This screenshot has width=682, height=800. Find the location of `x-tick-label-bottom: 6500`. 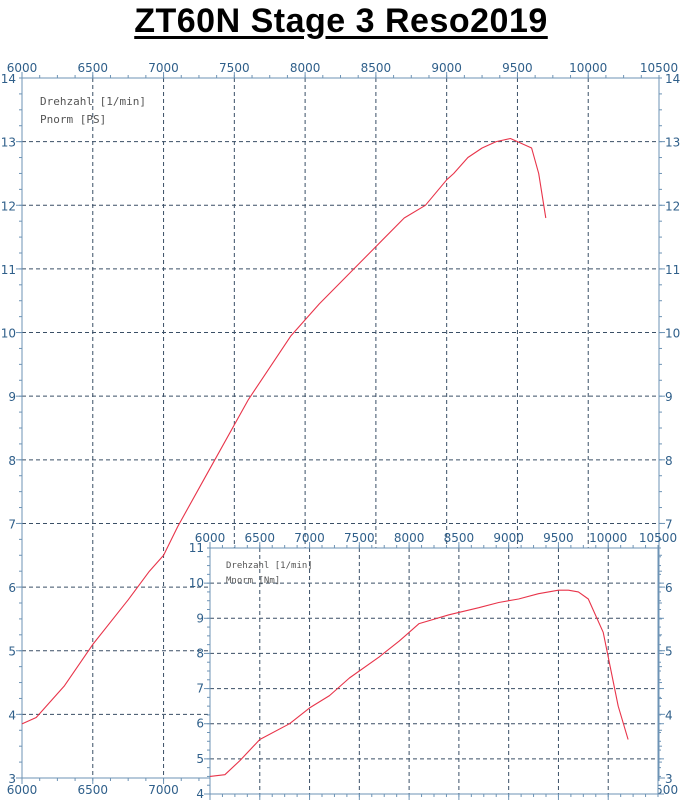

x-tick-label-bottom: 6500 is located at coordinates (93, 790).